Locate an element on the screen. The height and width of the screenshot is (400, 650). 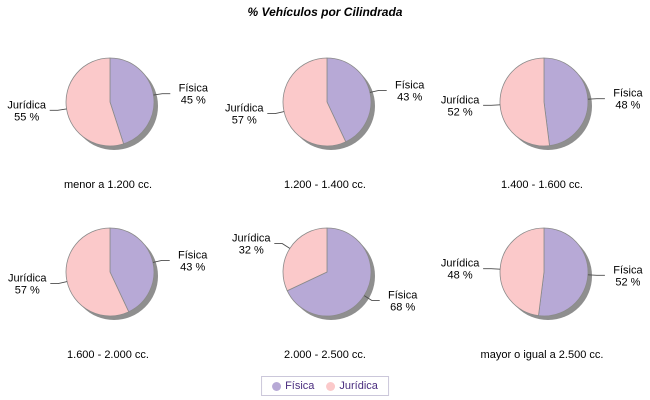
chart-title: % Vehículos por Cilindrada is located at coordinates (325, 12).